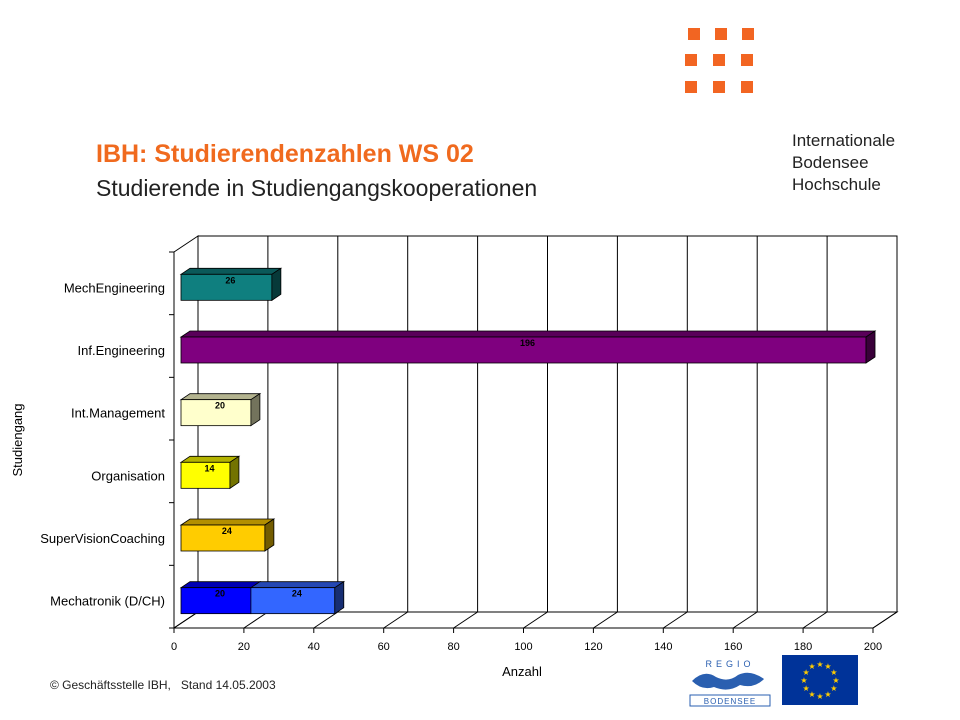  What do you see at coordinates (593, 647) in the screenshot?
I see `x-tick-label: 120` at bounding box center [593, 647].